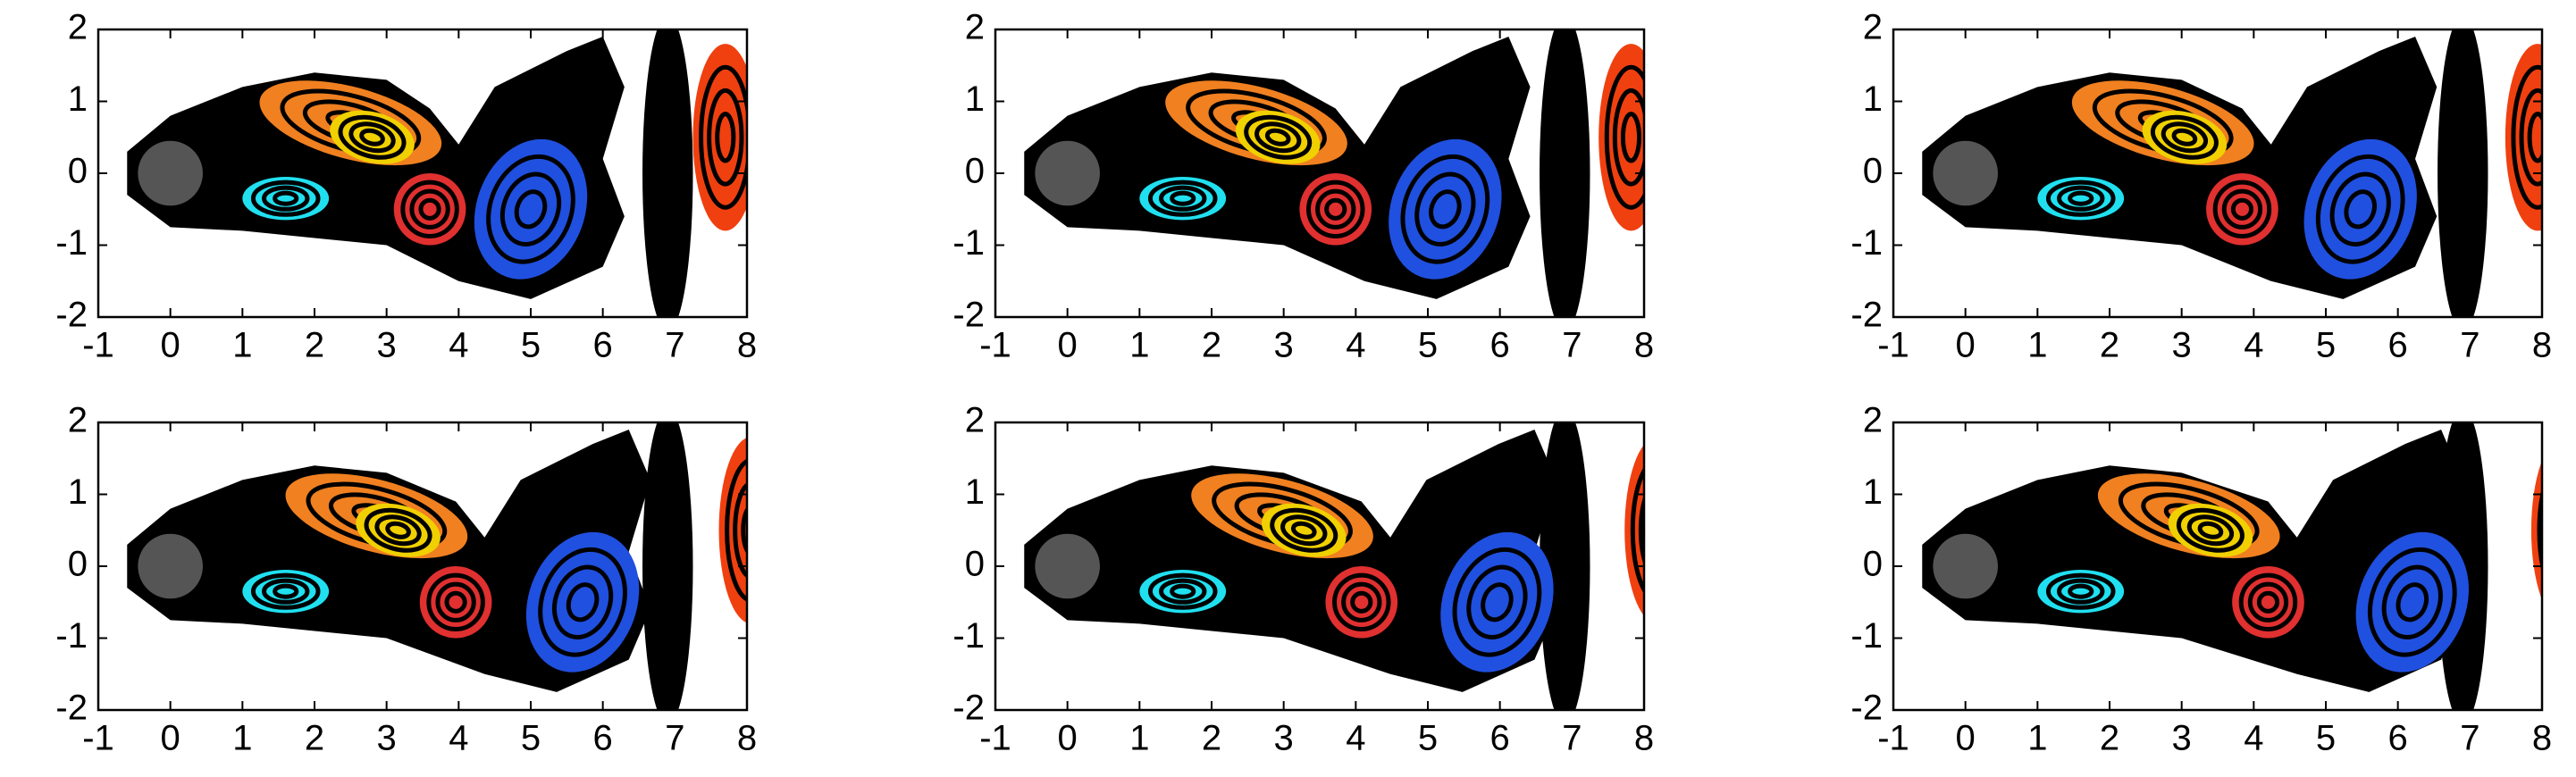 The image size is (2576, 777). Describe the element at coordinates (2536, 530) in the screenshot. I see `vortex-far` at that location.